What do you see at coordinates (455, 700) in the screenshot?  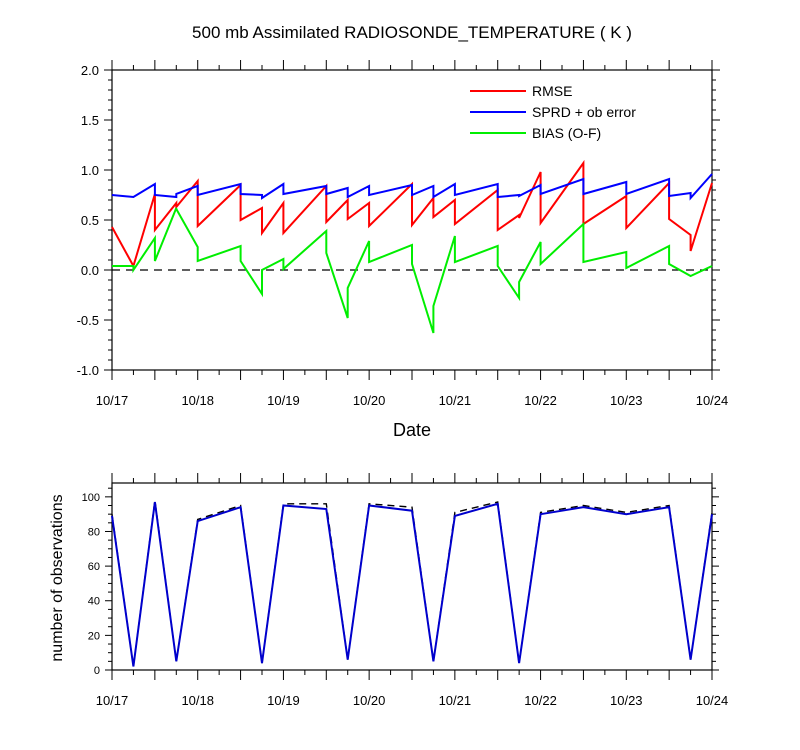 I see `bottom-x-tick-label: 10/21` at bounding box center [455, 700].